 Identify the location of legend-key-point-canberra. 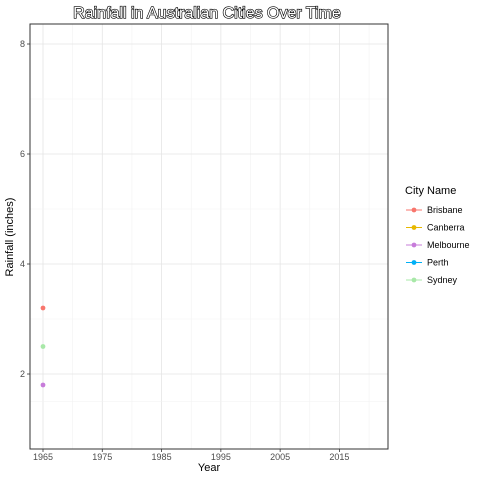
(414, 227).